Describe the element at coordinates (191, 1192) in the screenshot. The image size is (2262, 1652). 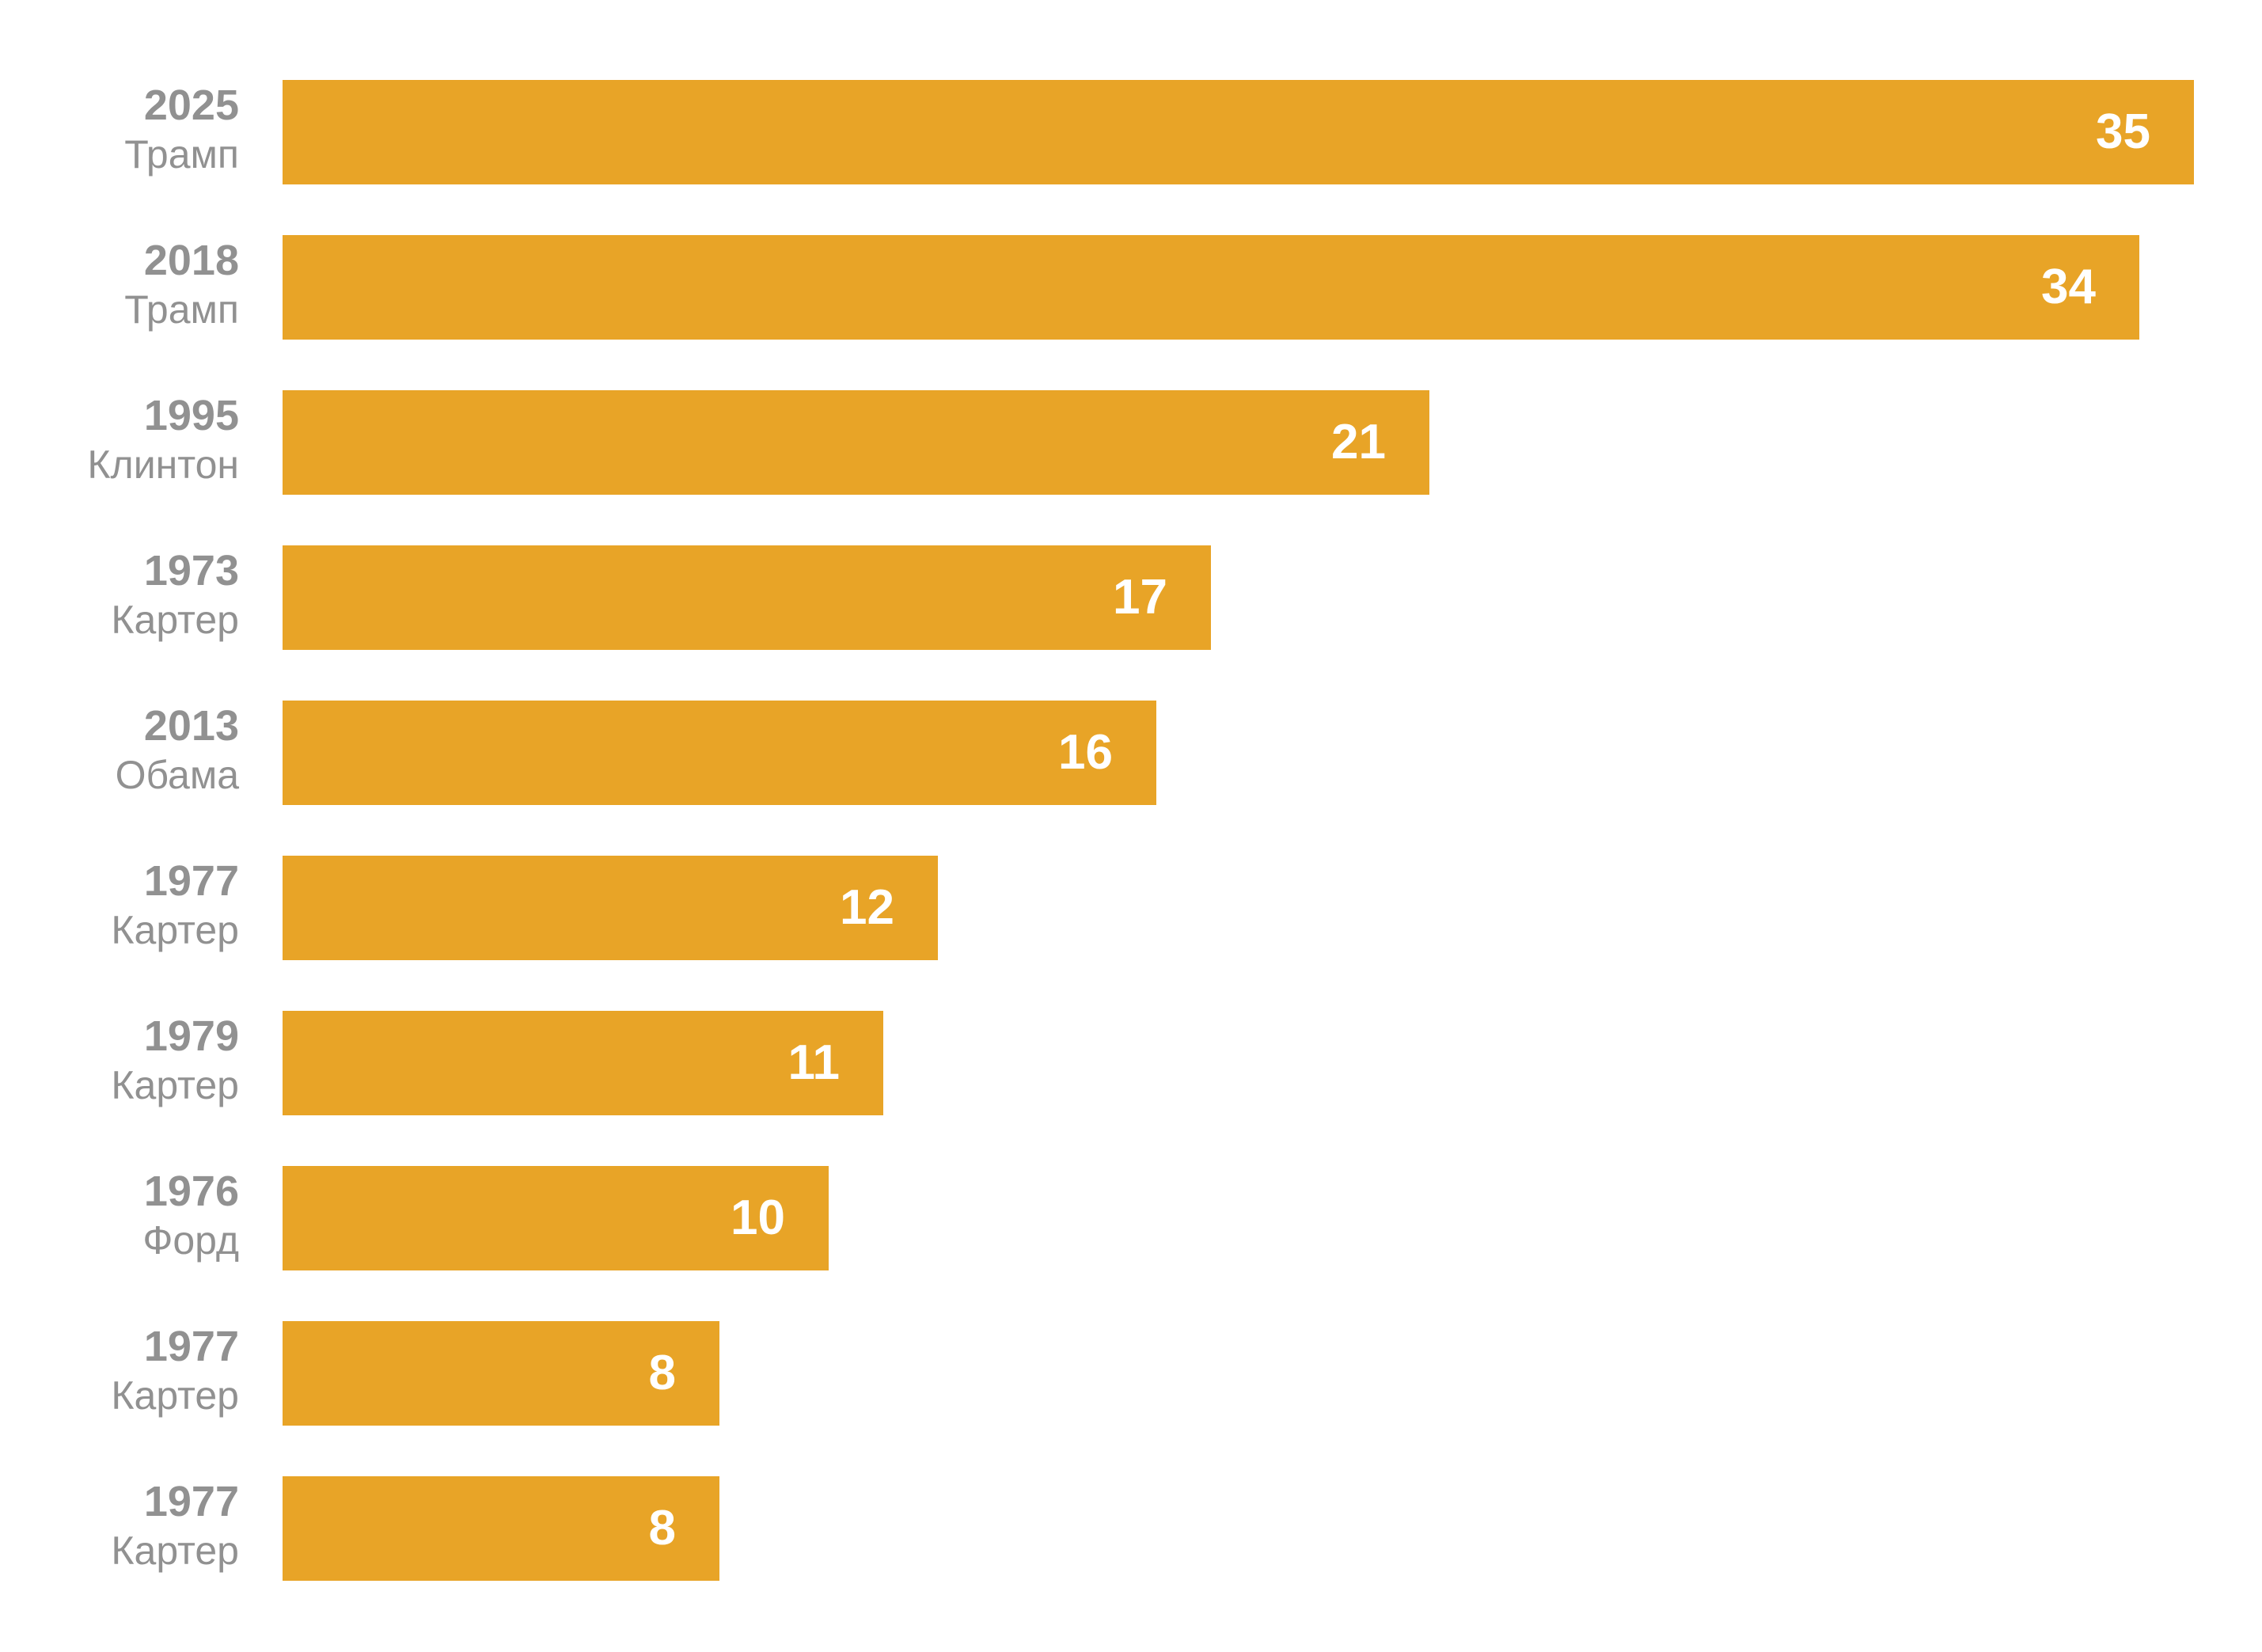
I see `category-year-label: 1976` at that location.